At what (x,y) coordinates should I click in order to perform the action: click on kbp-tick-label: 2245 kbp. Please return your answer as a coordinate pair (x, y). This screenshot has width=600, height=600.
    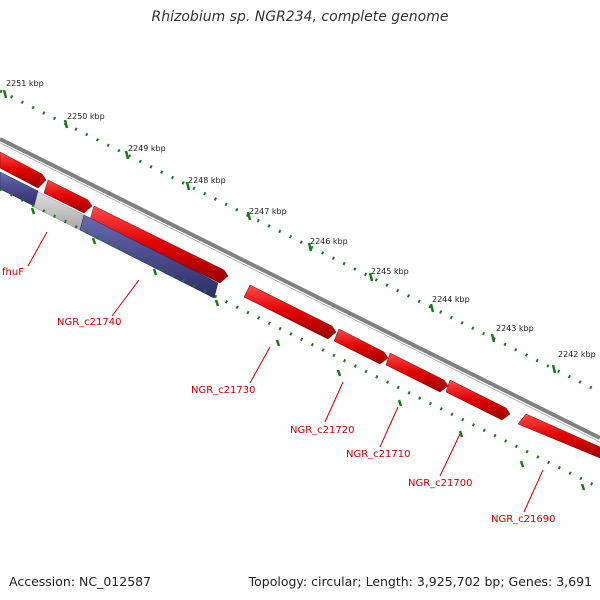
    Looking at the image, I should click on (390, 271).